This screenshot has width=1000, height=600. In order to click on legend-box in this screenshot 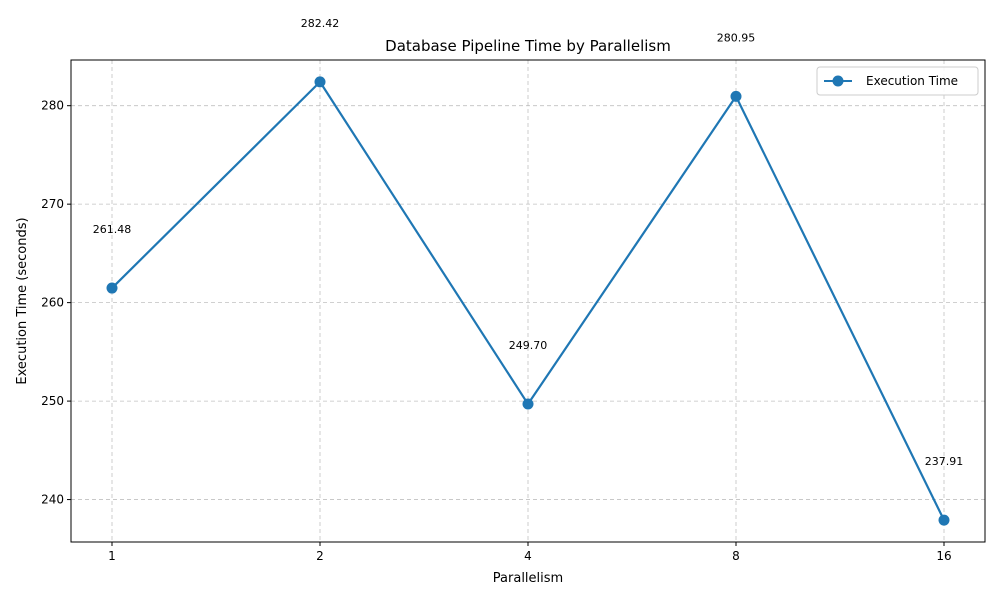, I will do `click(897, 81)`.